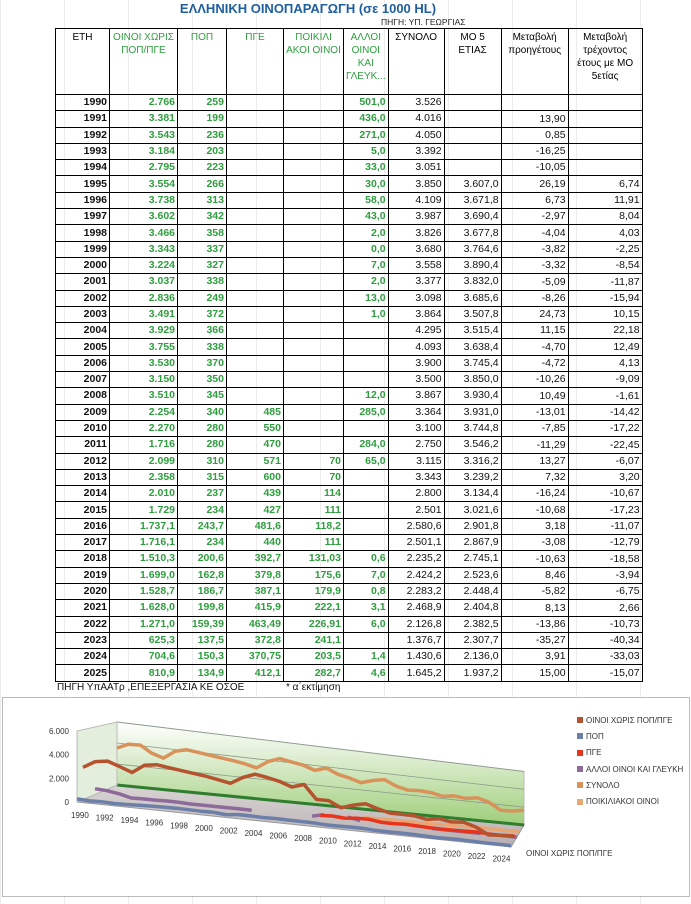  I want to click on cell-wines-no-pdo-pgi: 1.716,1, so click(143, 543).